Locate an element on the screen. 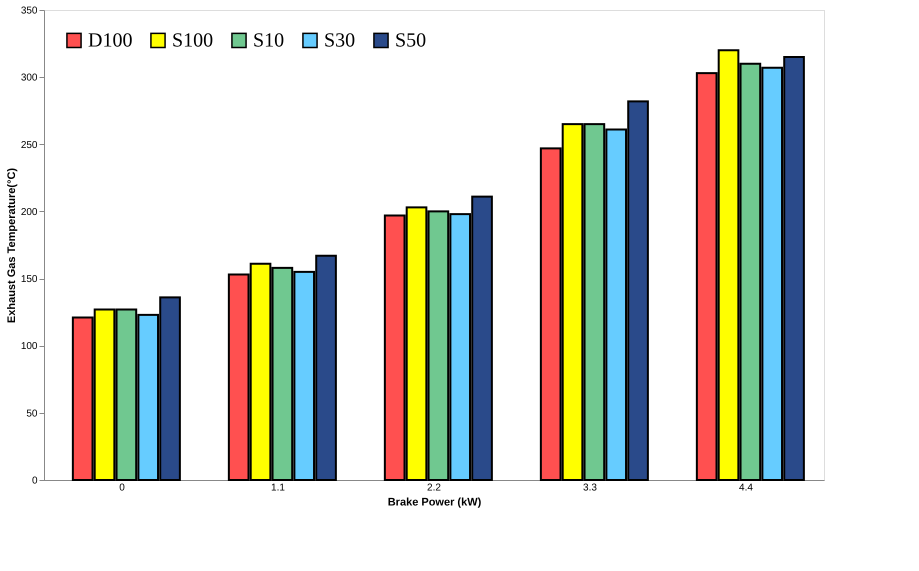 This screenshot has width=919, height=571. x-axis-title: Brake Power (kW) is located at coordinates (435, 502).